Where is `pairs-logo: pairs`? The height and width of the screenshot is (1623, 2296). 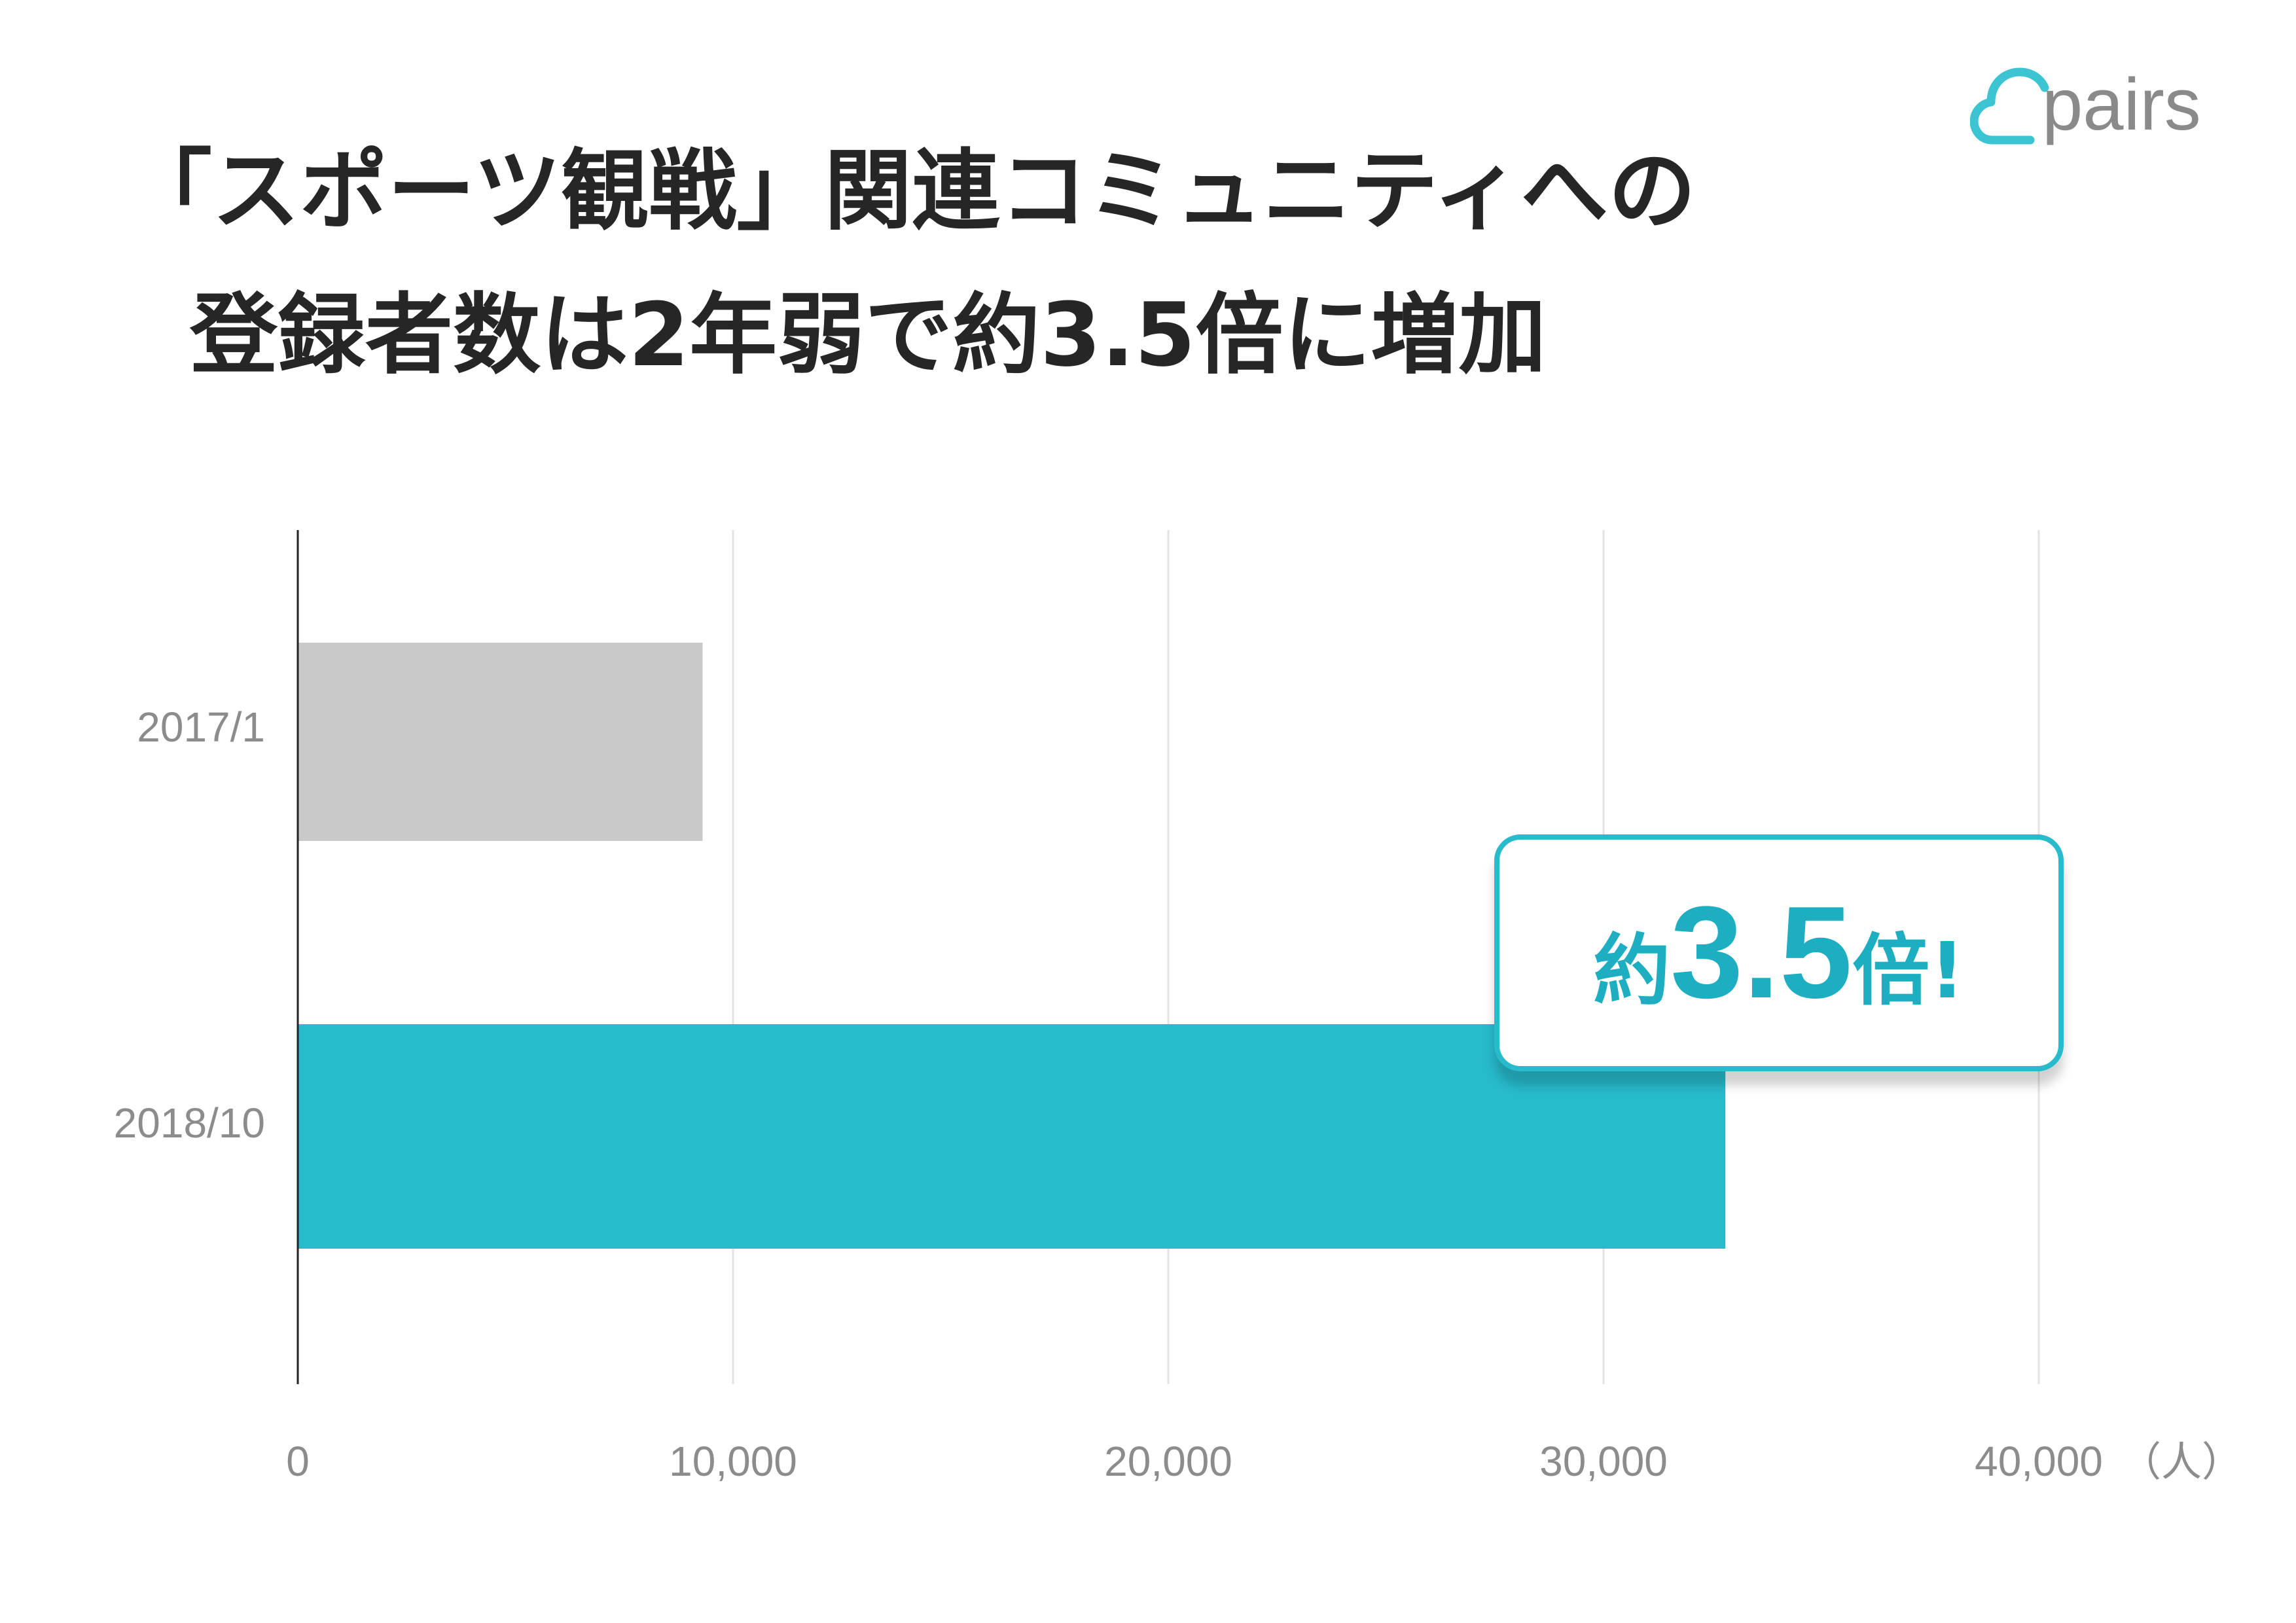 pairs-logo: pairs is located at coordinates (2101, 109).